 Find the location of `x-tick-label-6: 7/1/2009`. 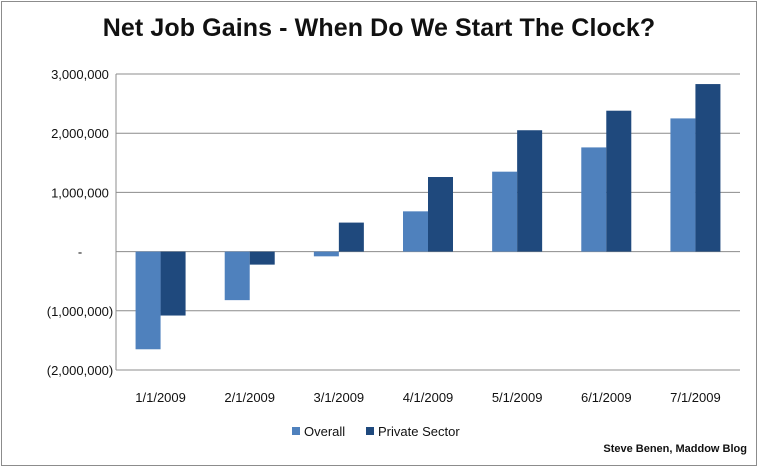

x-tick-label-6: 7/1/2009 is located at coordinates (695, 397).